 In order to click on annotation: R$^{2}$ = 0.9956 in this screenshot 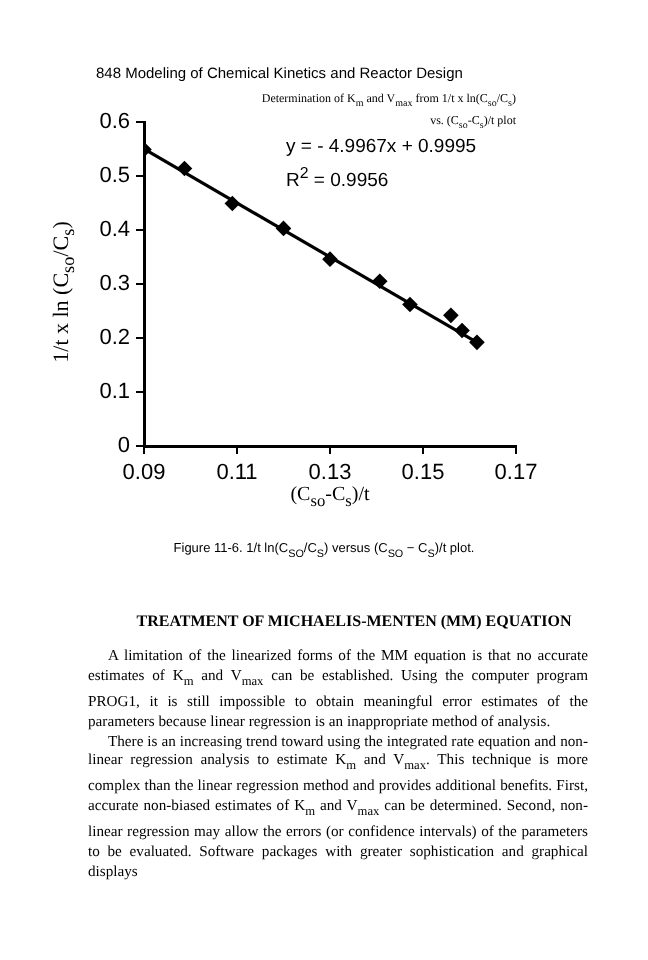, I will do `click(337, 178)`.